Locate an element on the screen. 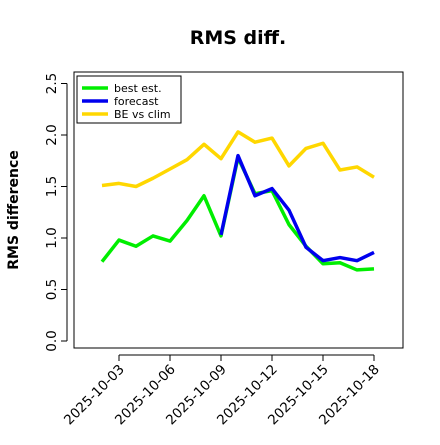 This screenshot has height=445, width=440. legend-label: best est. is located at coordinates (138, 88).